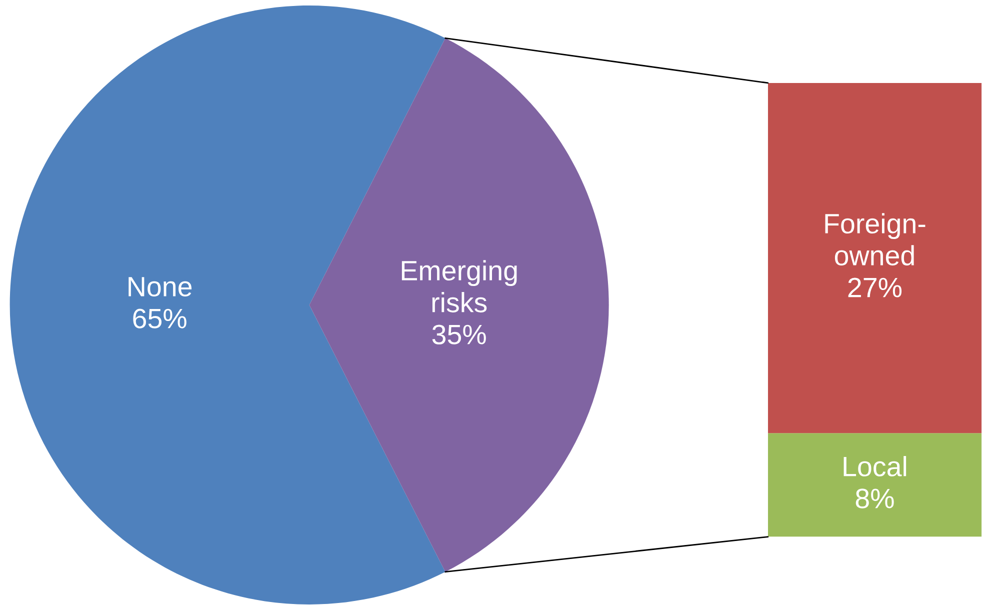 The width and height of the screenshot is (982, 610). Describe the element at coordinates (459, 286) in the screenshot. I see `slice-label: Emerging risks` at that location.